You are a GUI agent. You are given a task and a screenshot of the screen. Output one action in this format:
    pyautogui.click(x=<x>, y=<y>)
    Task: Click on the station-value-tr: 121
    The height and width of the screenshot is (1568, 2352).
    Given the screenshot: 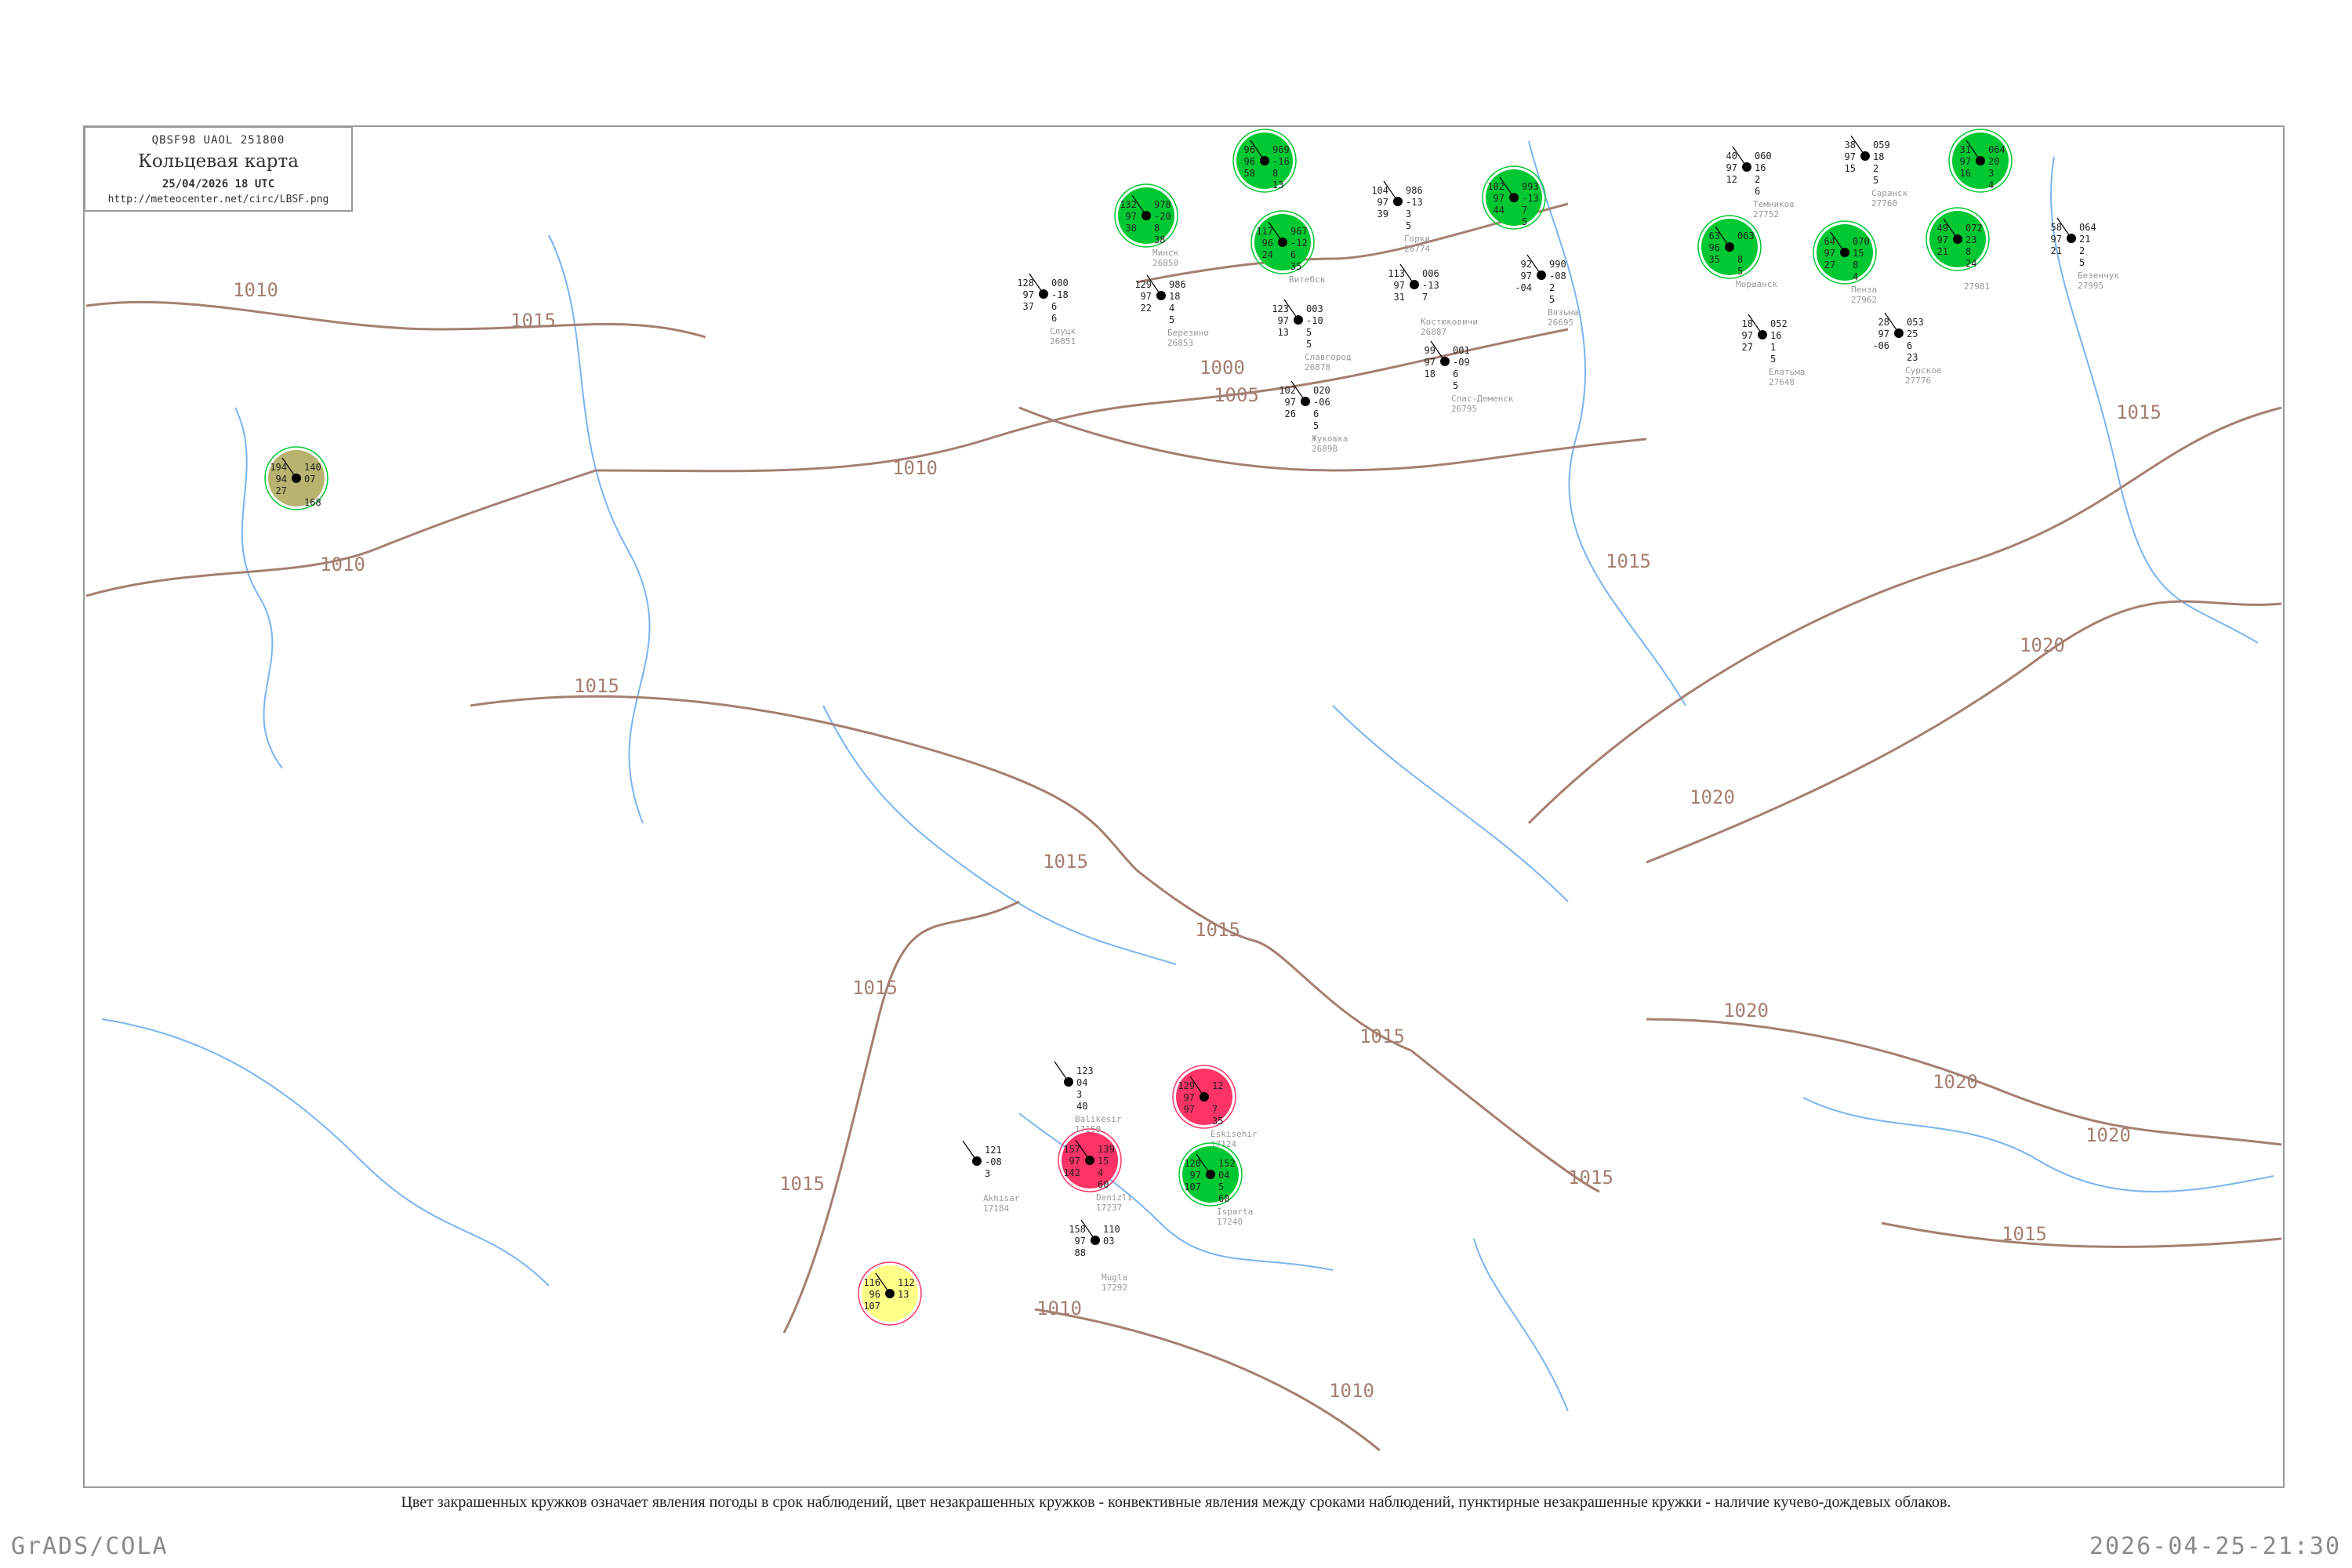 What is the action you would take?
    pyautogui.click(x=993, y=1150)
    